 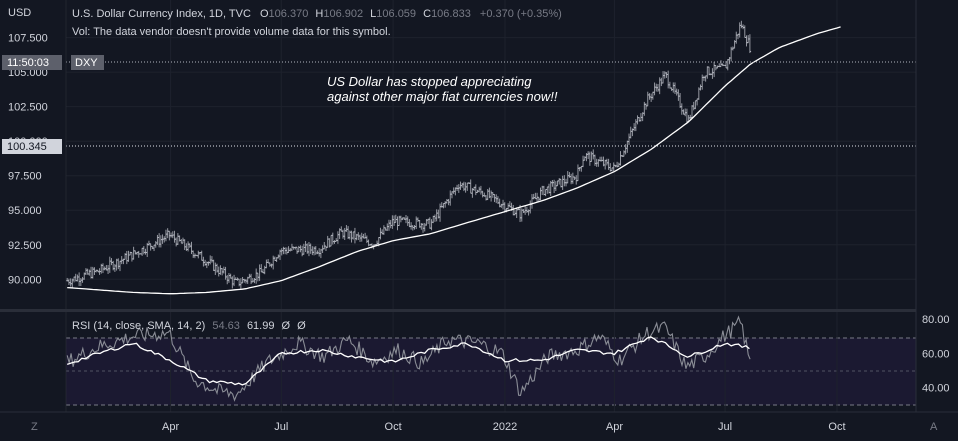 What do you see at coordinates (479, 310) in the screenshot?
I see `pane-separator` at bounding box center [479, 310].